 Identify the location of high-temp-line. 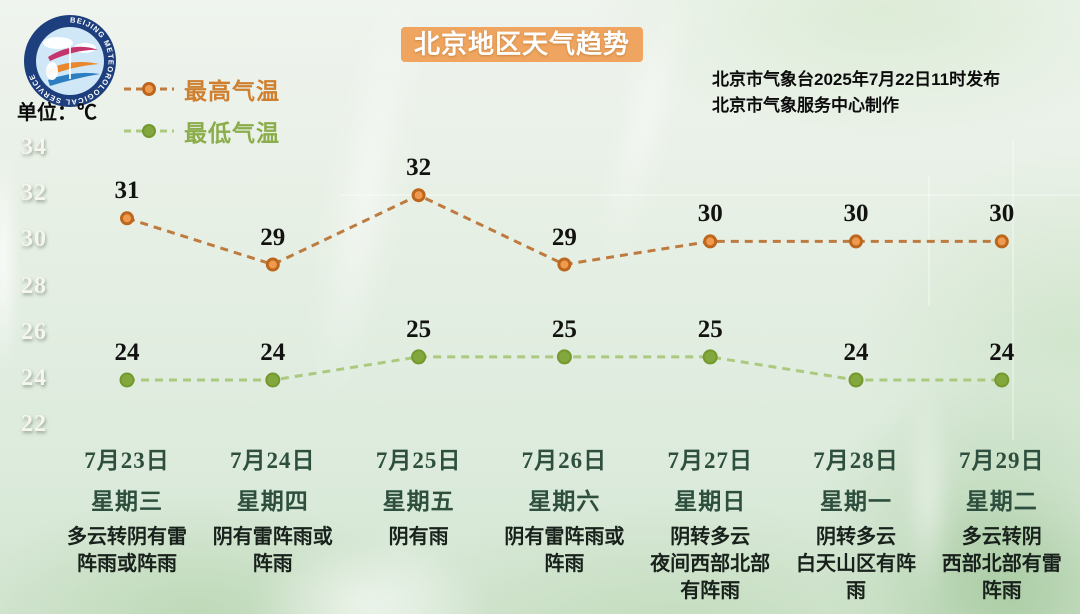
(564, 230).